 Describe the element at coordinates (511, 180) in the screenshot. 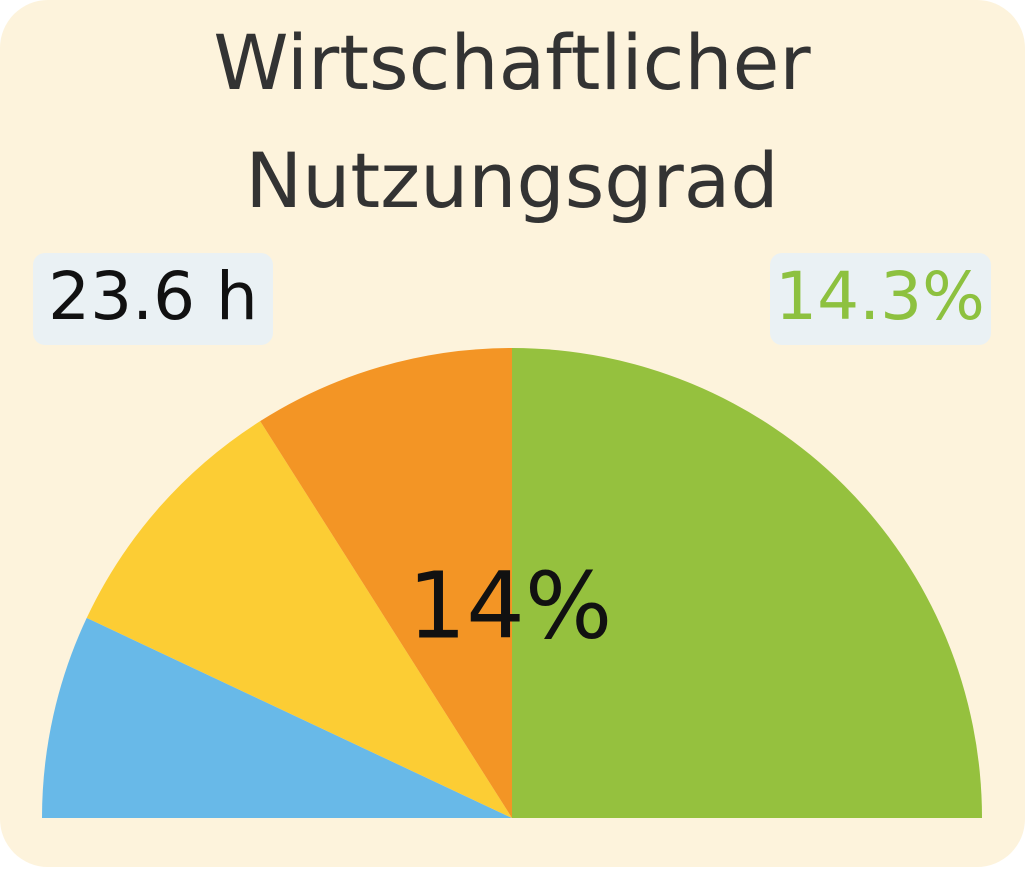

I see `title-line: Nutzungsgrad` at that location.